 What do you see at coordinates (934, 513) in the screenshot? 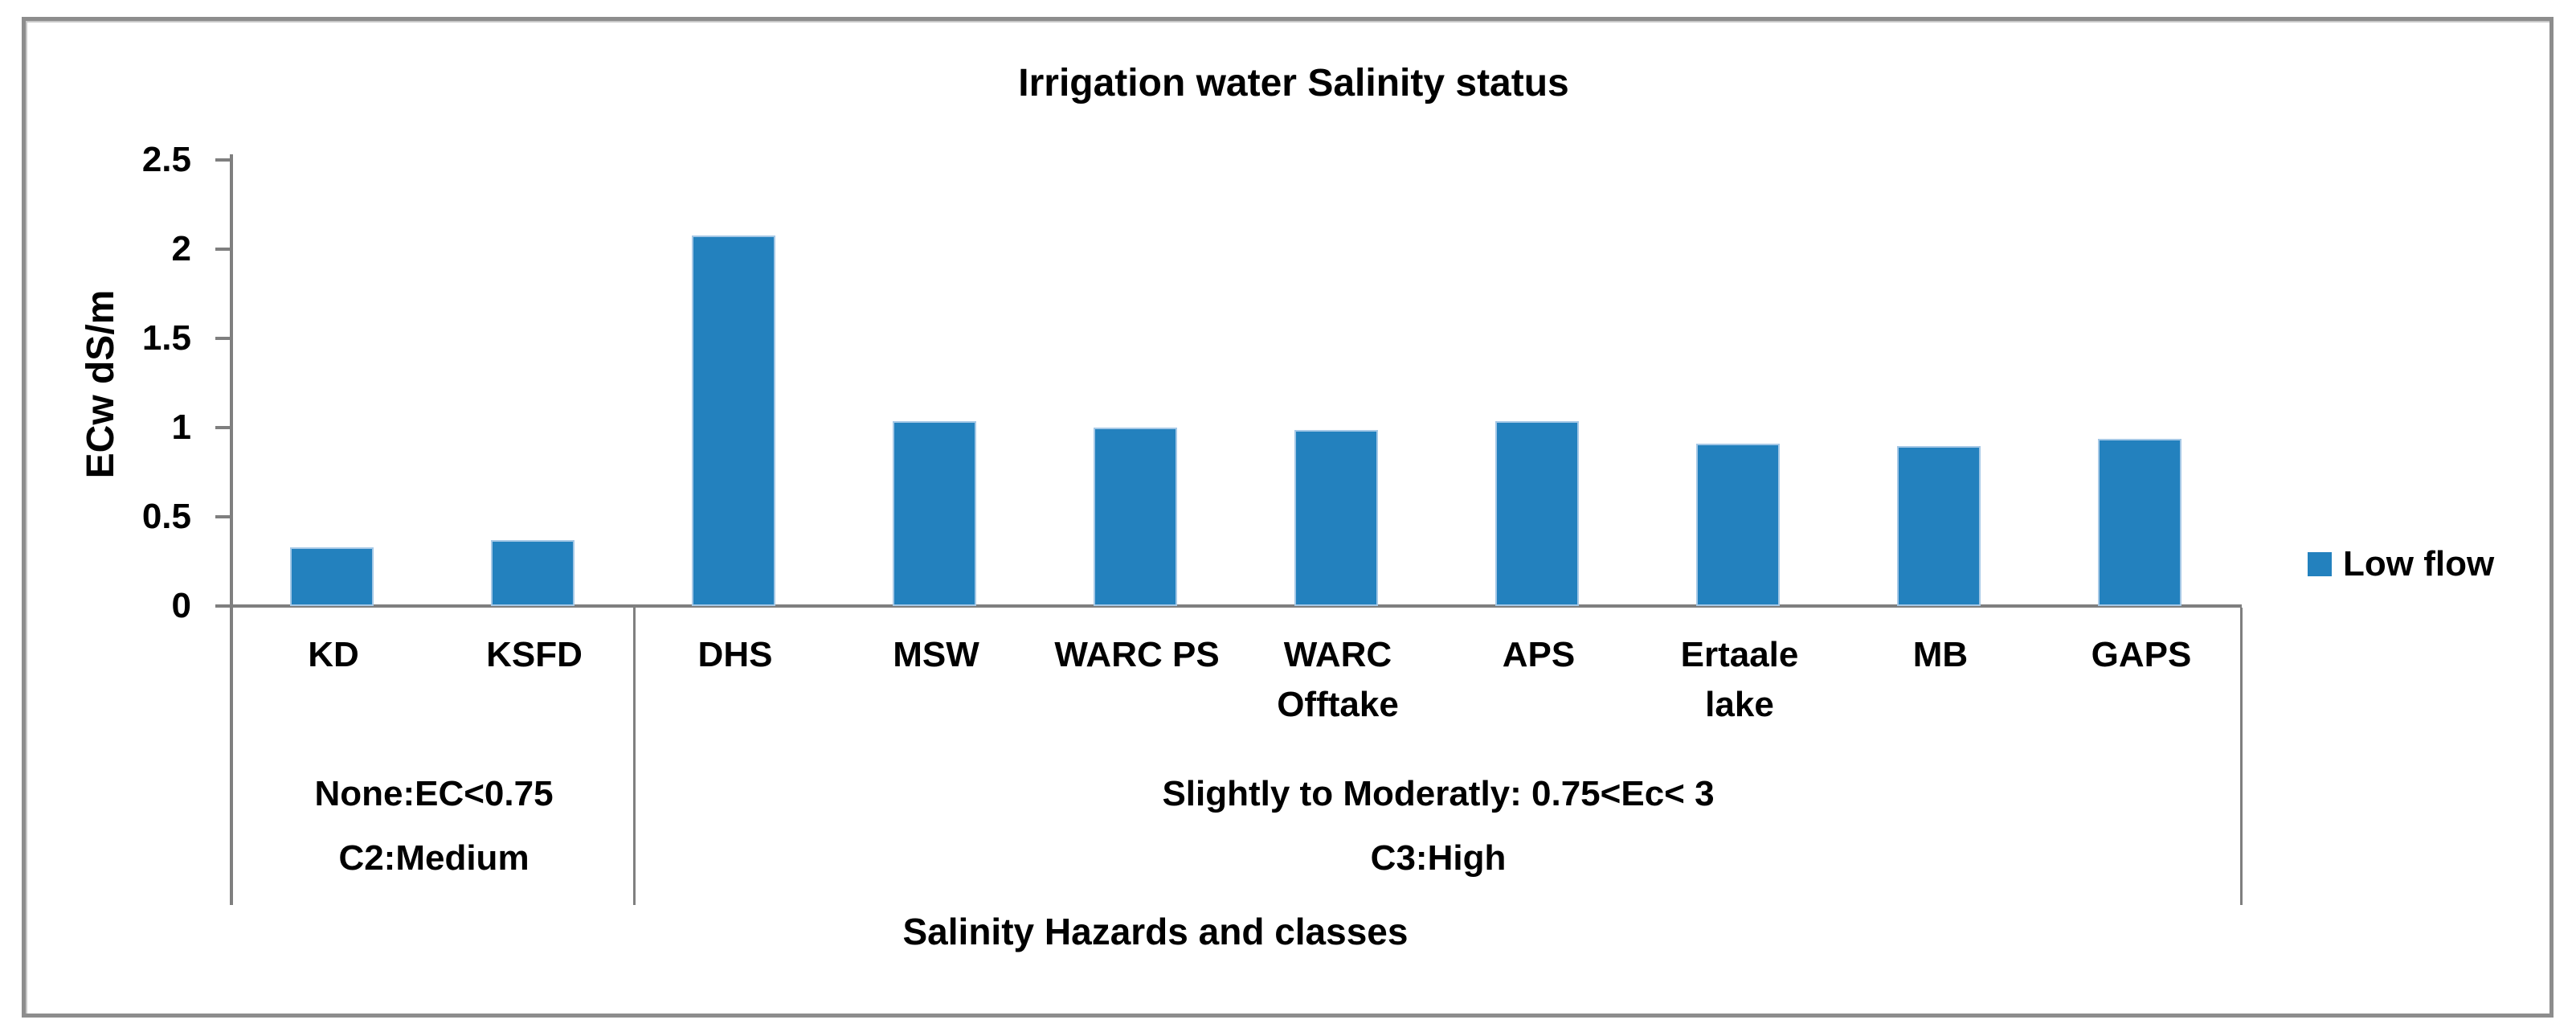
I see `bar-msw` at bounding box center [934, 513].